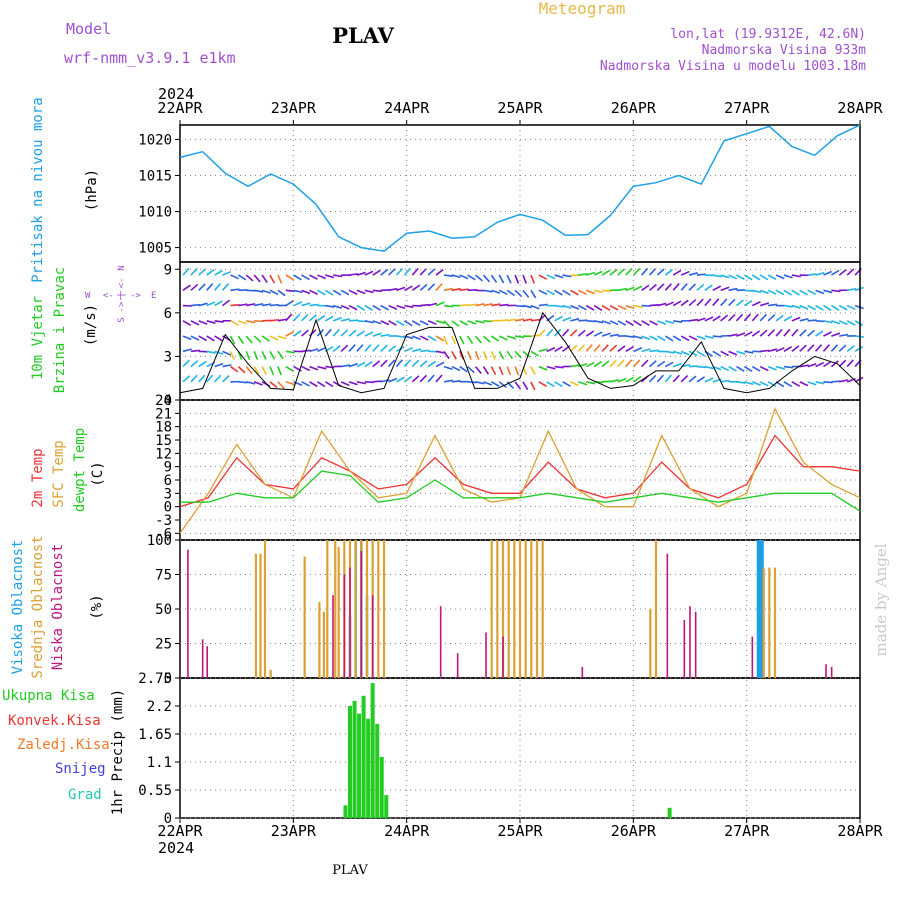  I want to click on y-tick-label: 6, so click(168, 314).